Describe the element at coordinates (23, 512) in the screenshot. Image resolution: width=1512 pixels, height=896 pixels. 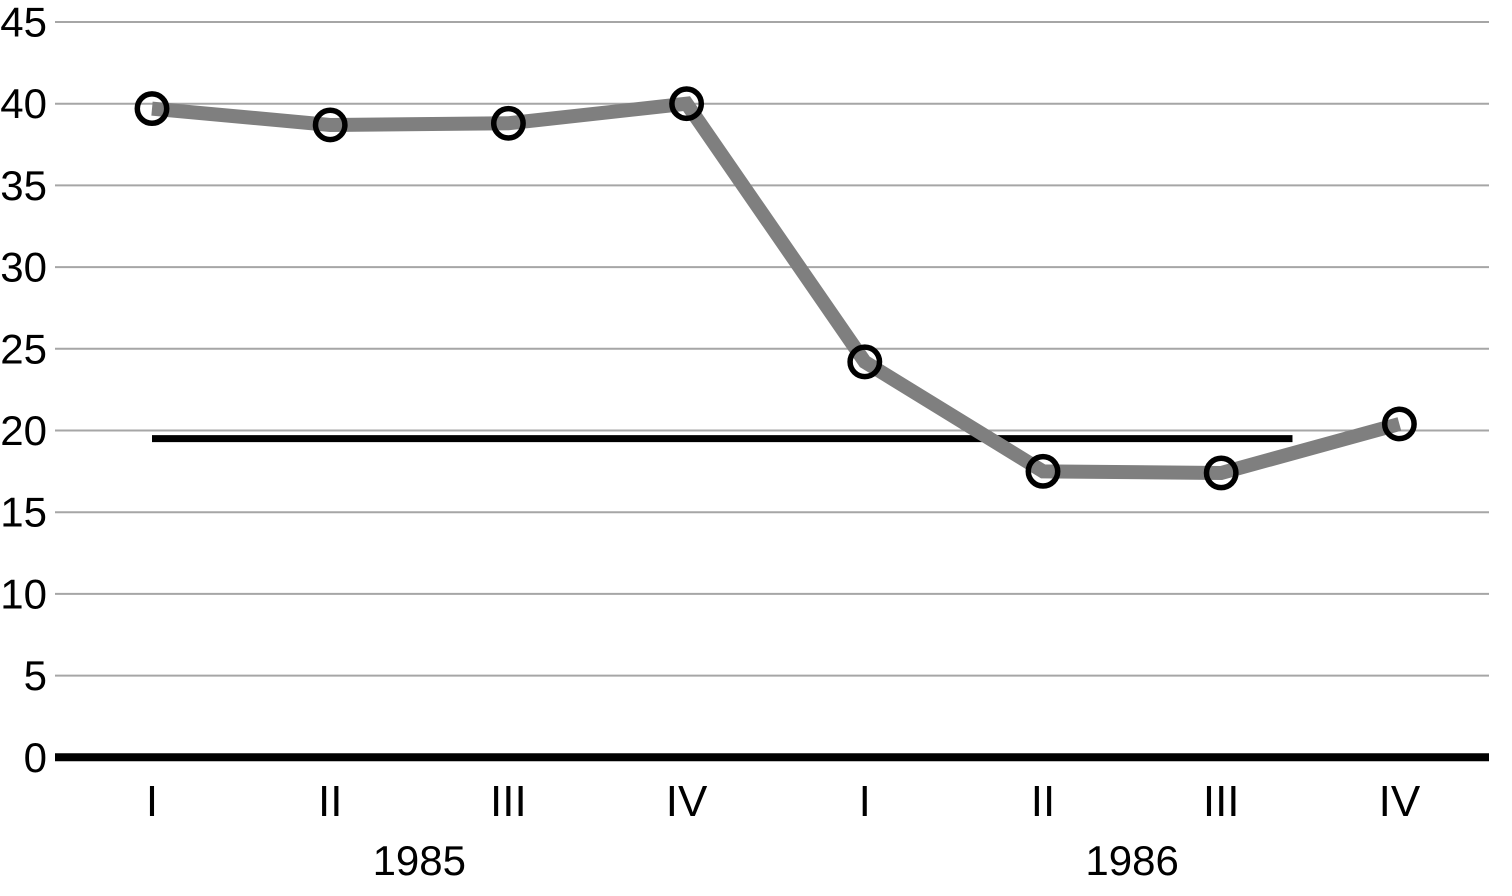
I see `y-tick-label: 15` at that location.